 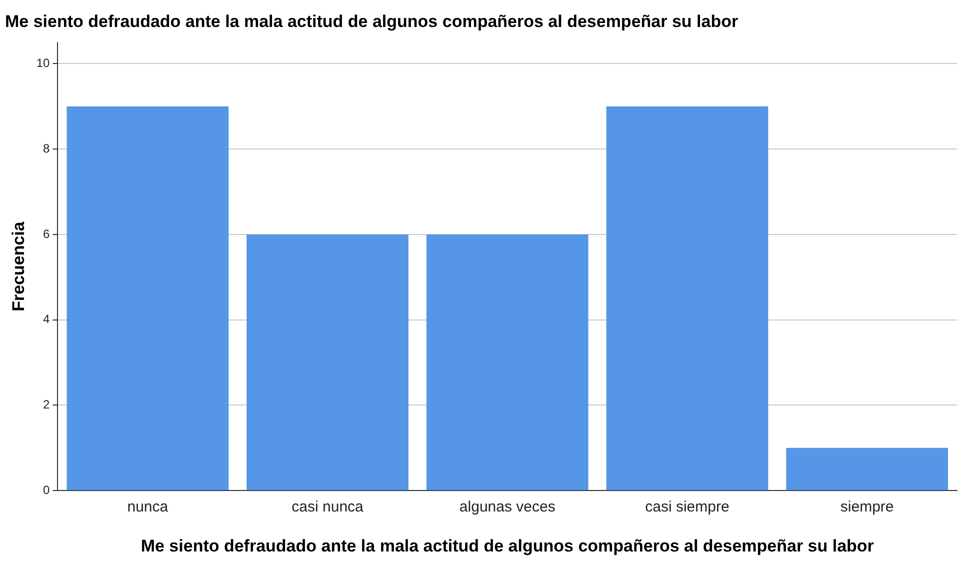 I want to click on y-tick-label: 2, so click(x=46, y=405).